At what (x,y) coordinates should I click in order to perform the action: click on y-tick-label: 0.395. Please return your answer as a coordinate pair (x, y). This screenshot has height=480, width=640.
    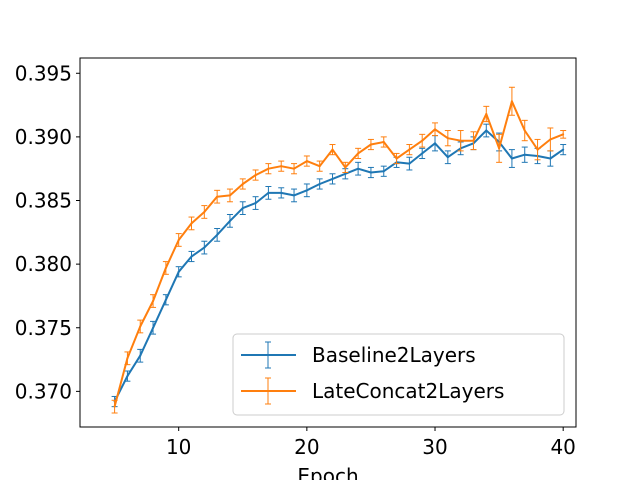
    Looking at the image, I should click on (43, 73).